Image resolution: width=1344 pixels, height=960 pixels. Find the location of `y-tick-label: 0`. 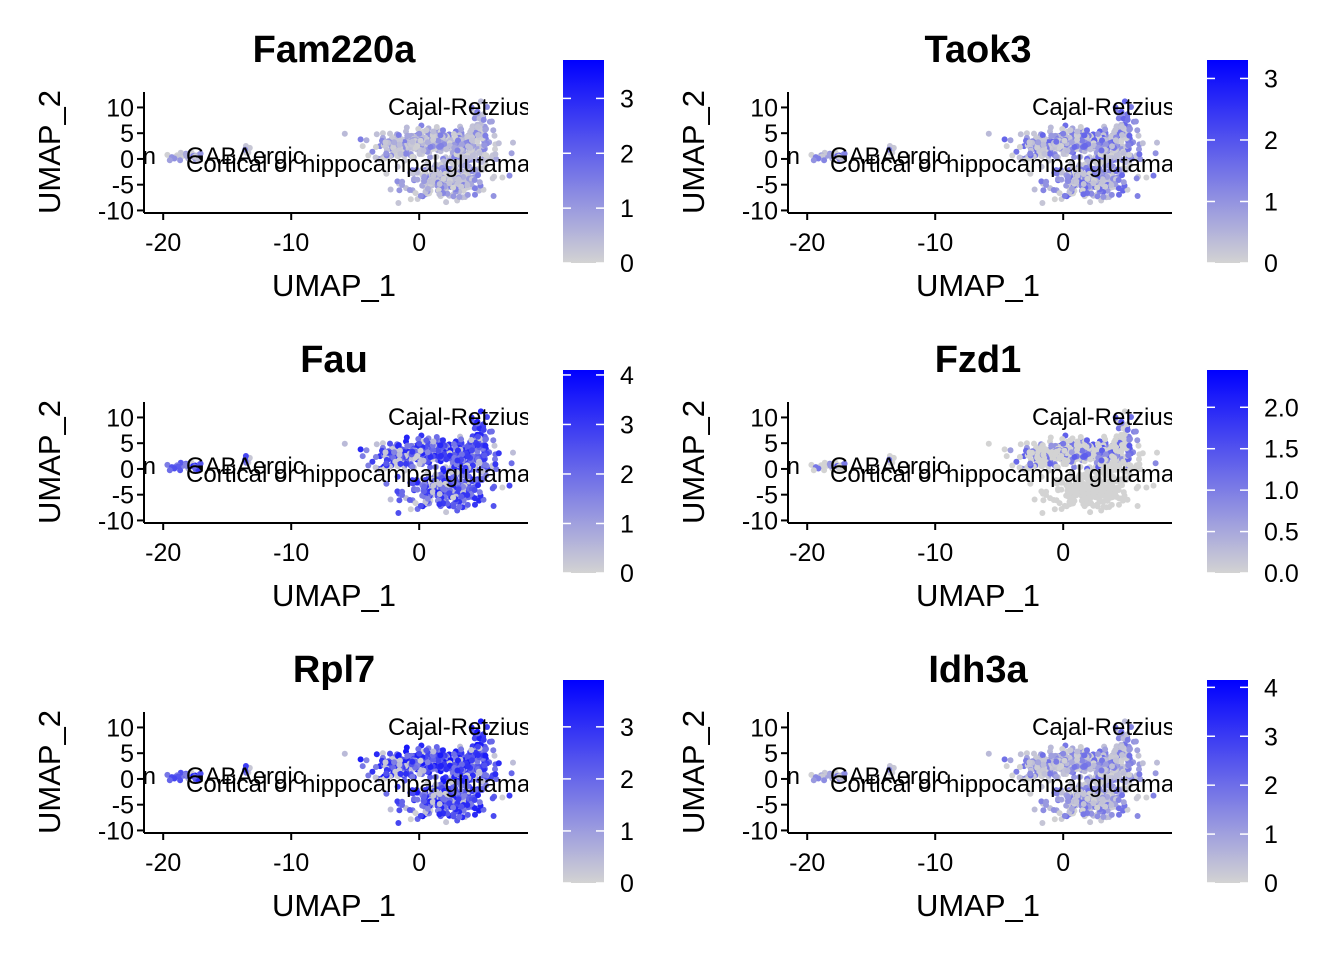

y-tick-label: 0 is located at coordinates (127, 160).